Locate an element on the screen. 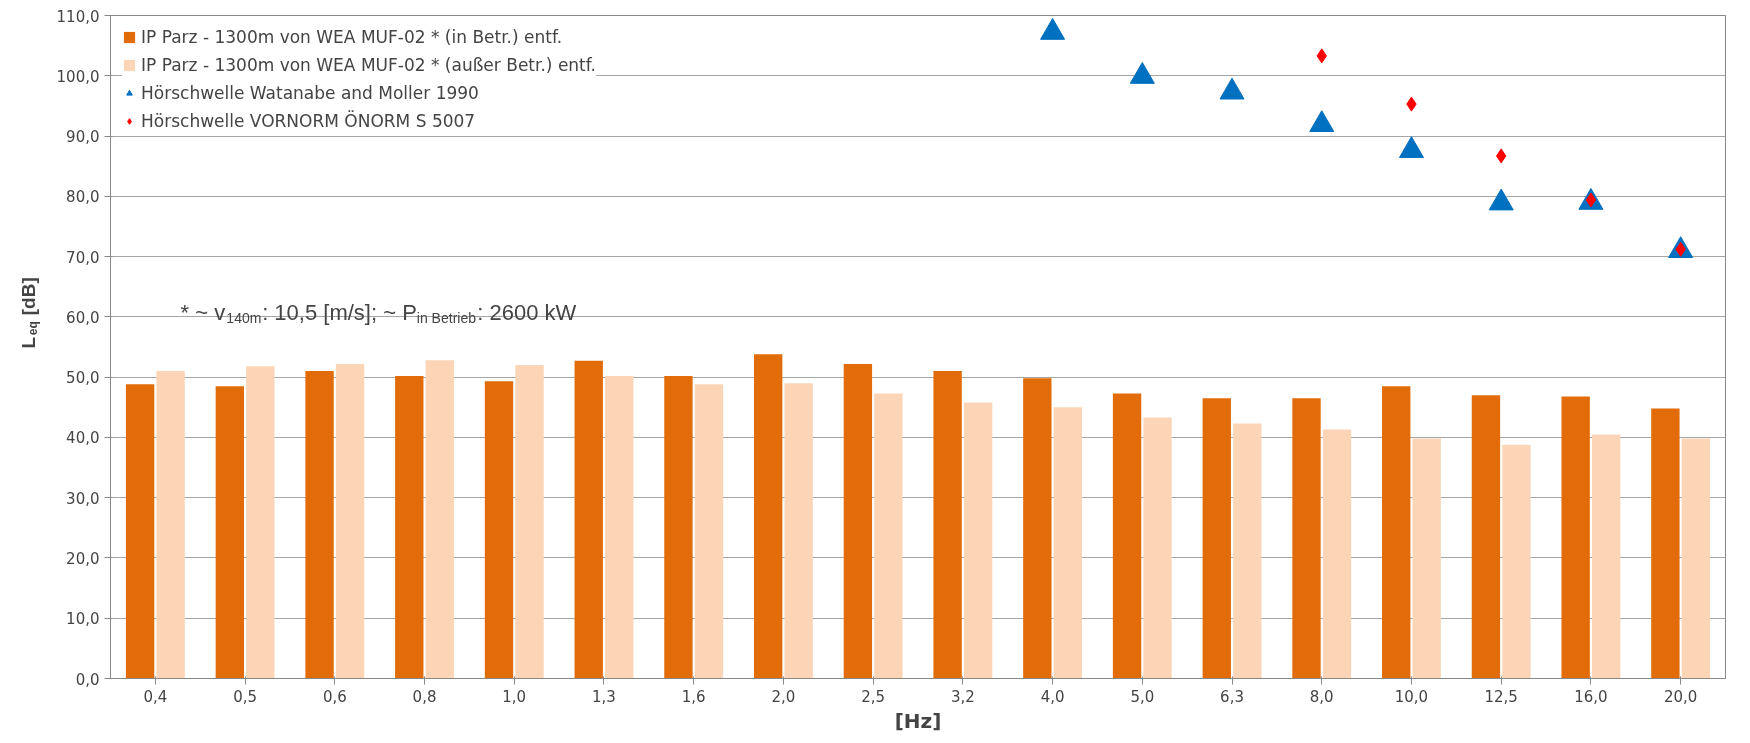 This screenshot has height=743, width=1750. x-tick-label: 1,3 is located at coordinates (604, 696).